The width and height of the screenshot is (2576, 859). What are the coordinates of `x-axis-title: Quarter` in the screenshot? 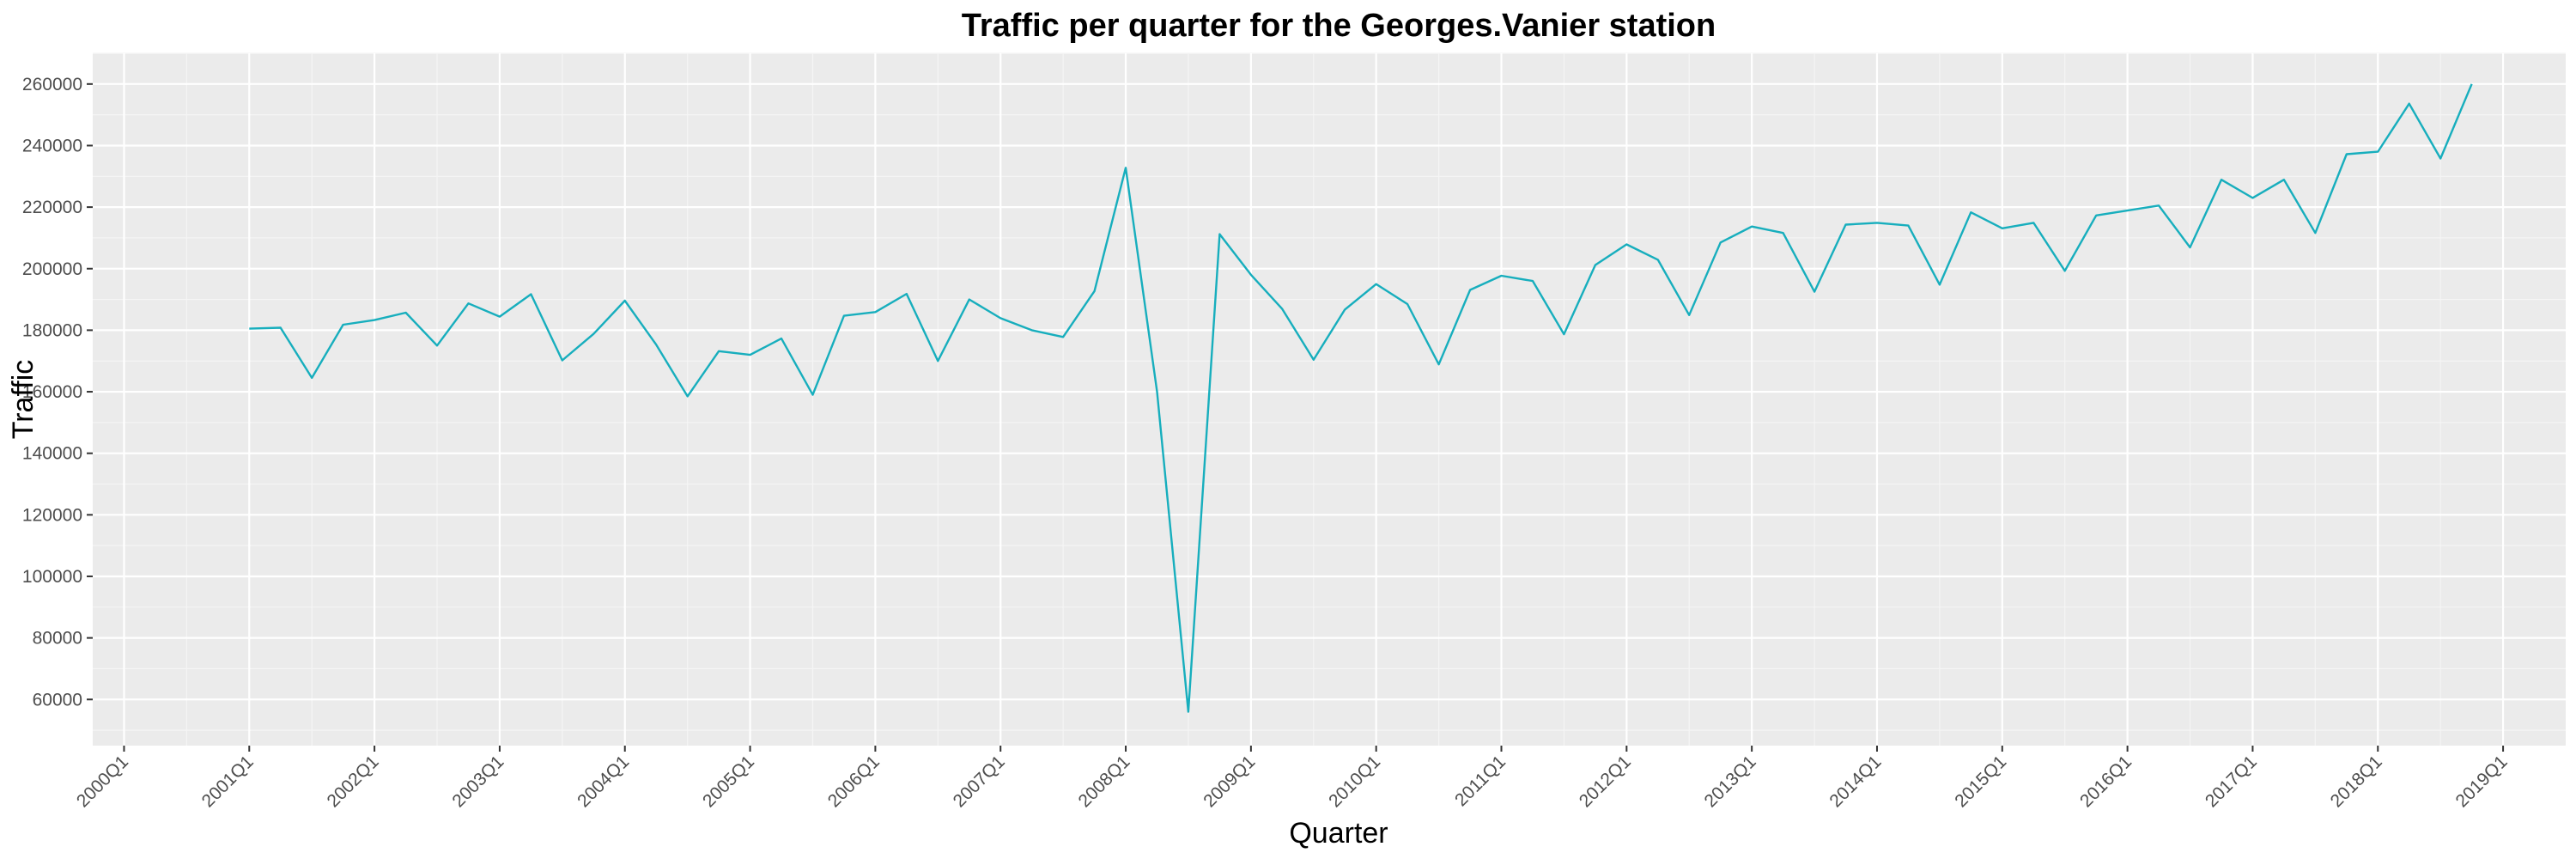 It's located at (1338, 834).